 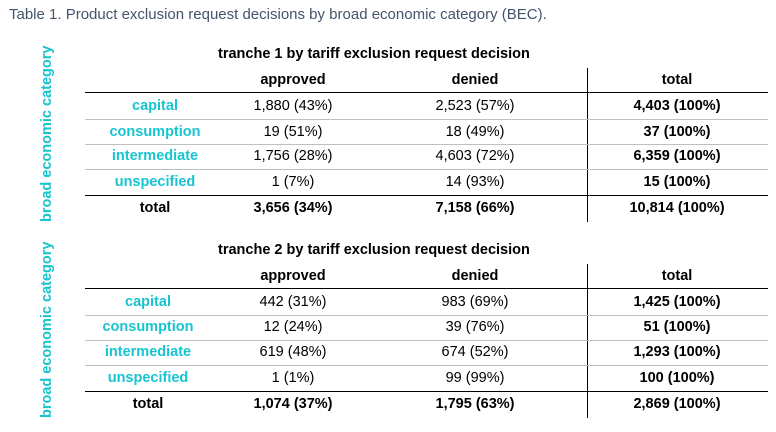 What do you see at coordinates (475, 302) in the screenshot?
I see `cell-capital-denied: 983 (69%)` at bounding box center [475, 302].